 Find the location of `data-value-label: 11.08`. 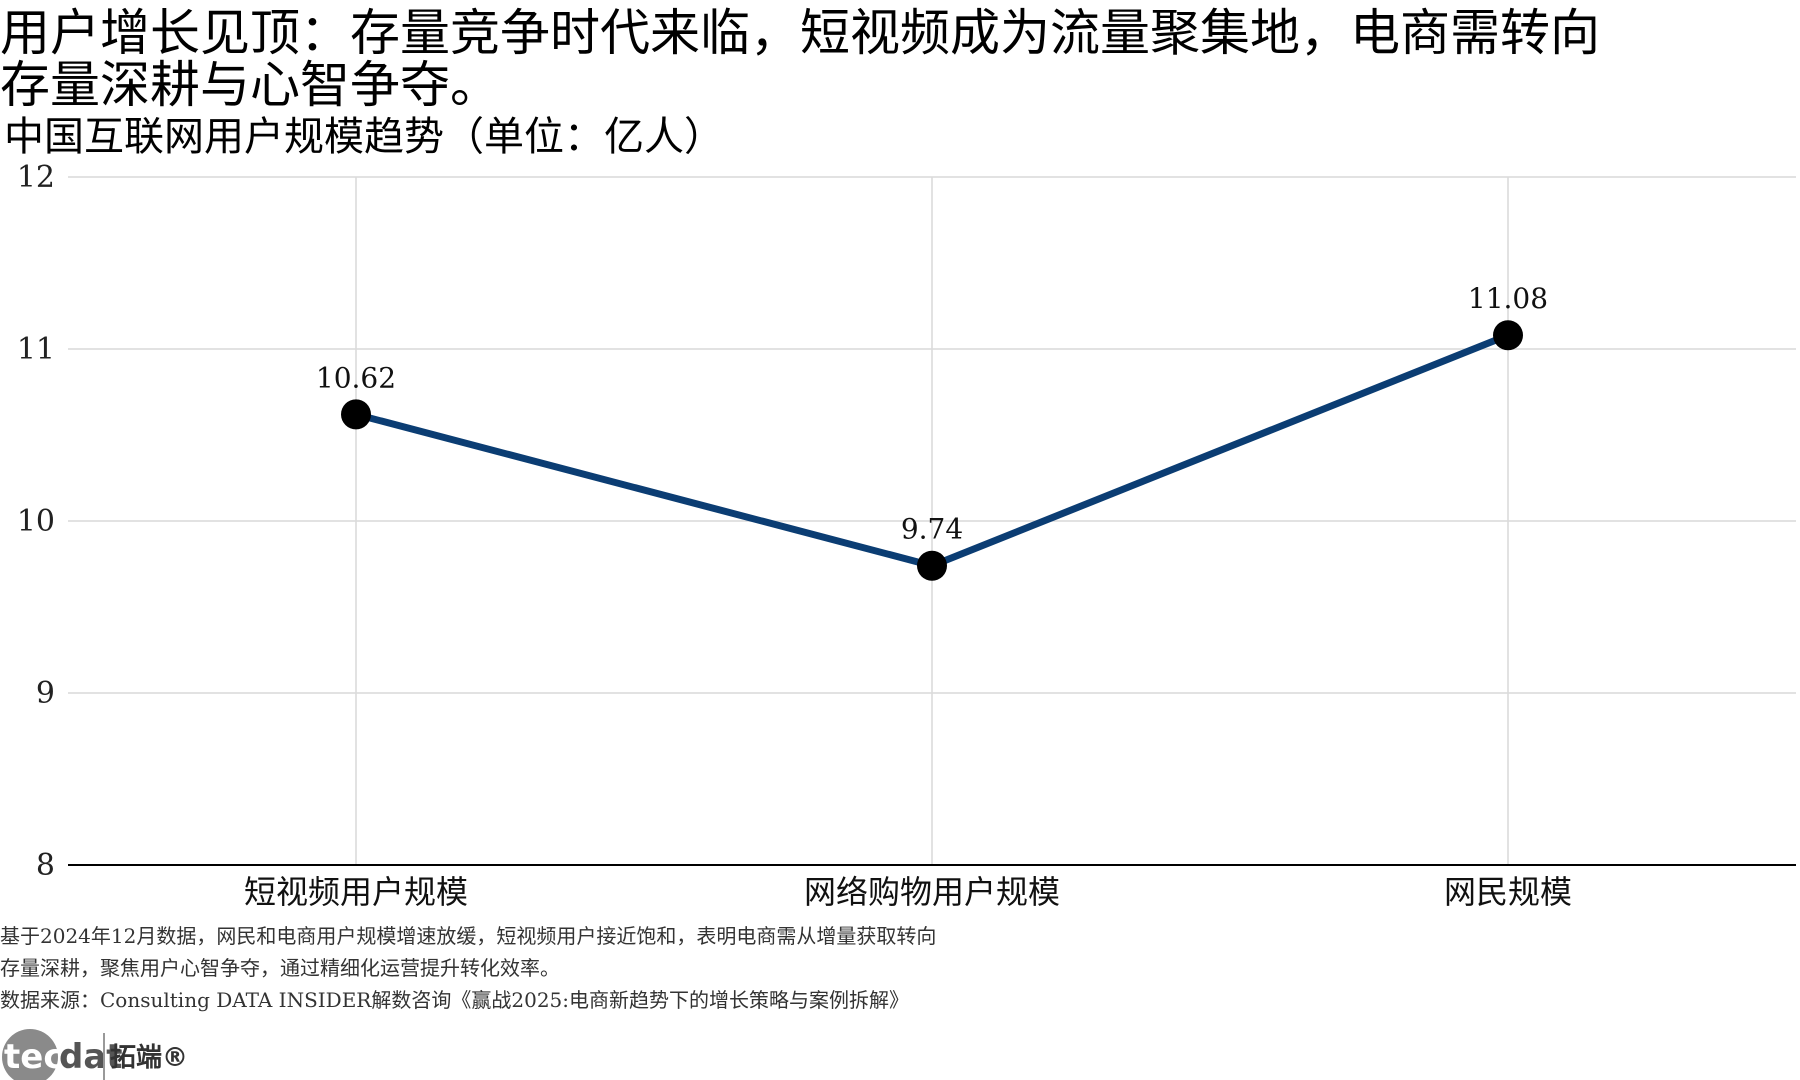

data-value-label: 11.08 is located at coordinates (1508, 298).